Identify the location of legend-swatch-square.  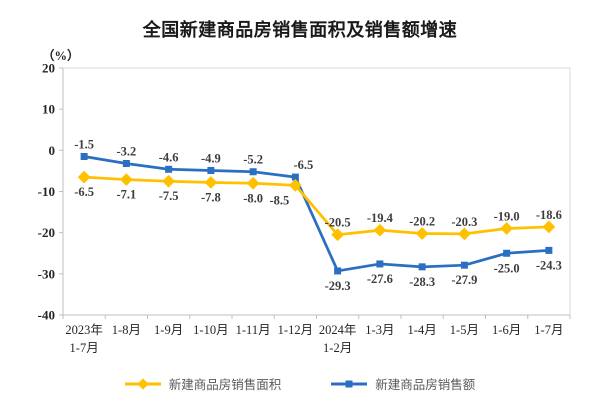
(349, 383).